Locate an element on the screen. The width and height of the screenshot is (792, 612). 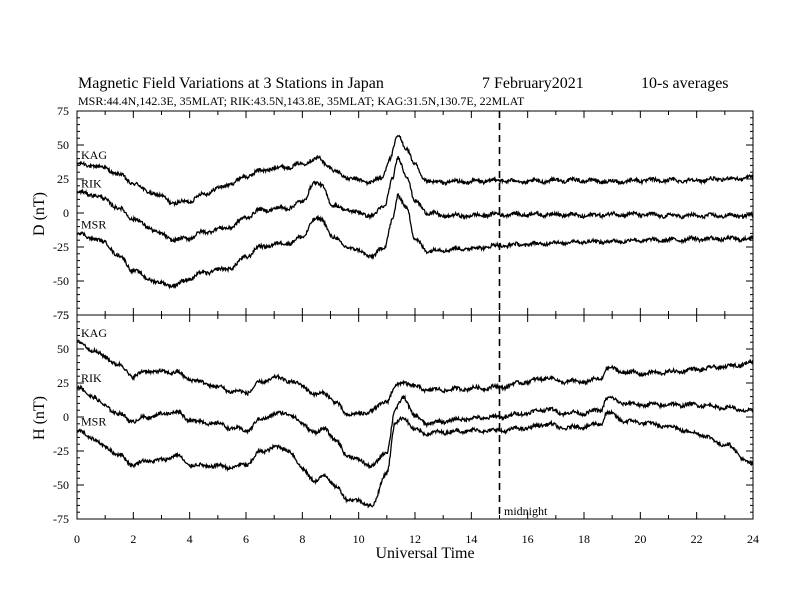
y-axis-label-h: H (nT) is located at coordinates (39, 418).